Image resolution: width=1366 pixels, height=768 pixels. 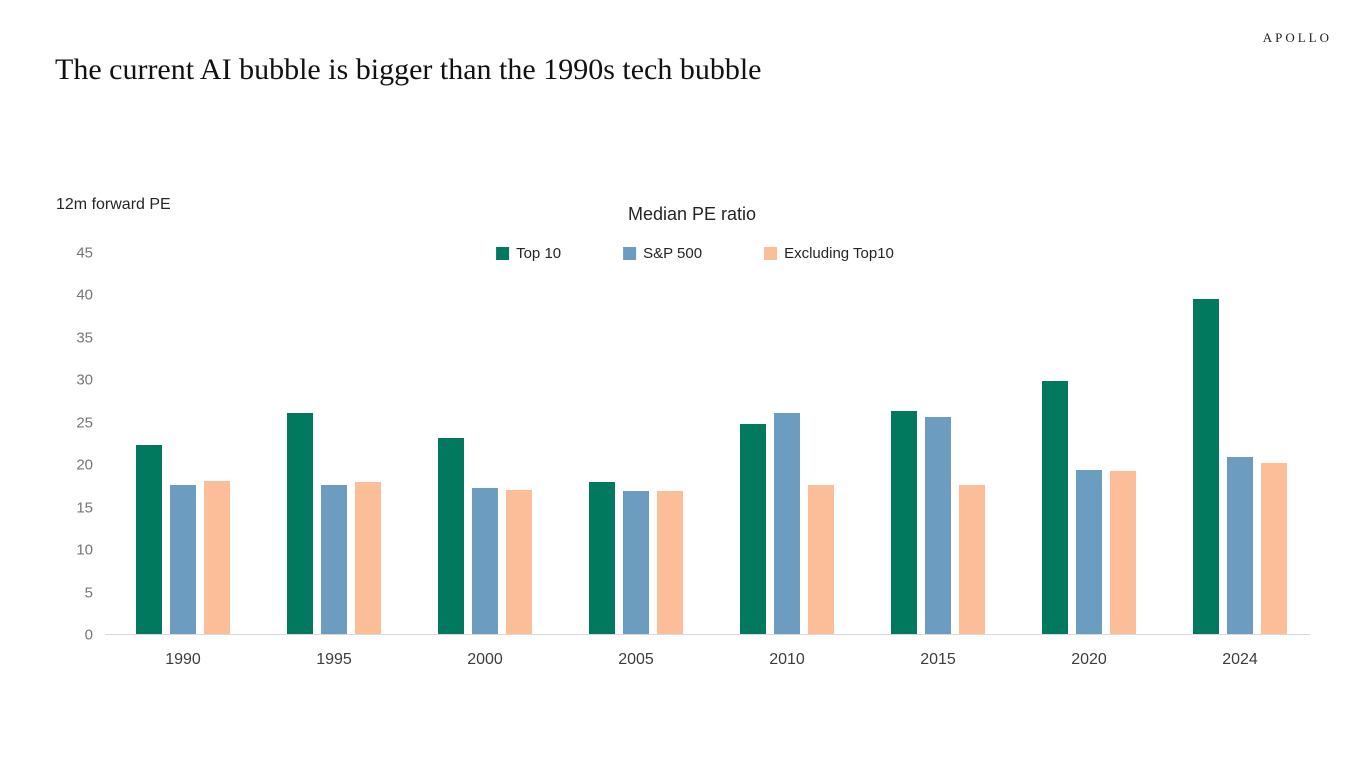 What do you see at coordinates (88, 635) in the screenshot?
I see `y-tick-label-0: 0` at bounding box center [88, 635].